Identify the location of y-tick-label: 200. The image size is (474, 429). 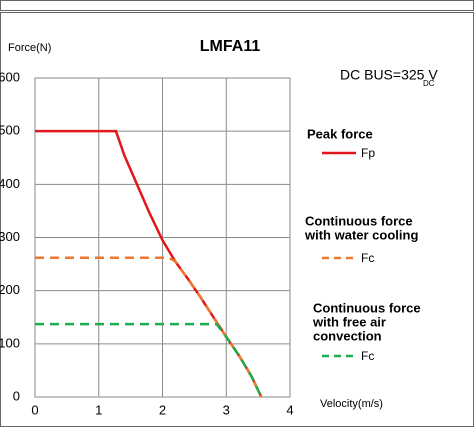
(10, 289).